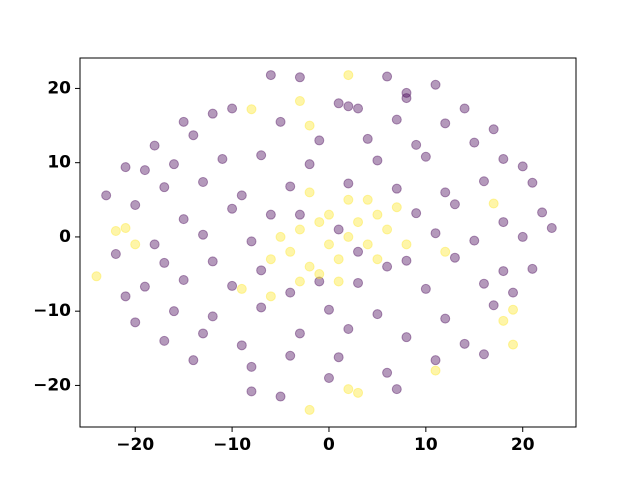 The height and width of the screenshot is (480, 640). What do you see at coordinates (232, 445) in the screenshot?
I see `x-tick-label: −10` at bounding box center [232, 445].